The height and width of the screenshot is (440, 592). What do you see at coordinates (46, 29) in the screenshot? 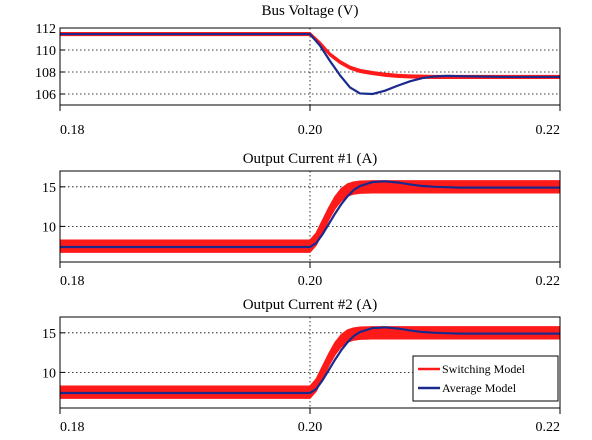
I see `y-tick-label: 112` at bounding box center [46, 29].